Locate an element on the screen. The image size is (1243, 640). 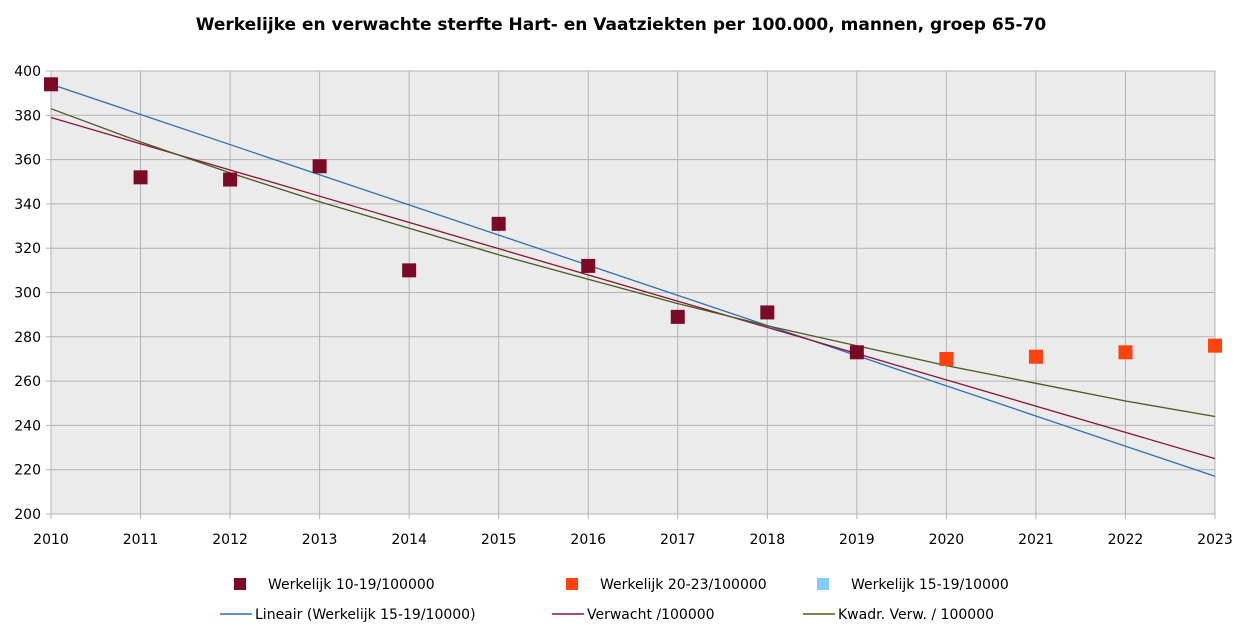
y-tick-label: 300 is located at coordinates (27, 294).